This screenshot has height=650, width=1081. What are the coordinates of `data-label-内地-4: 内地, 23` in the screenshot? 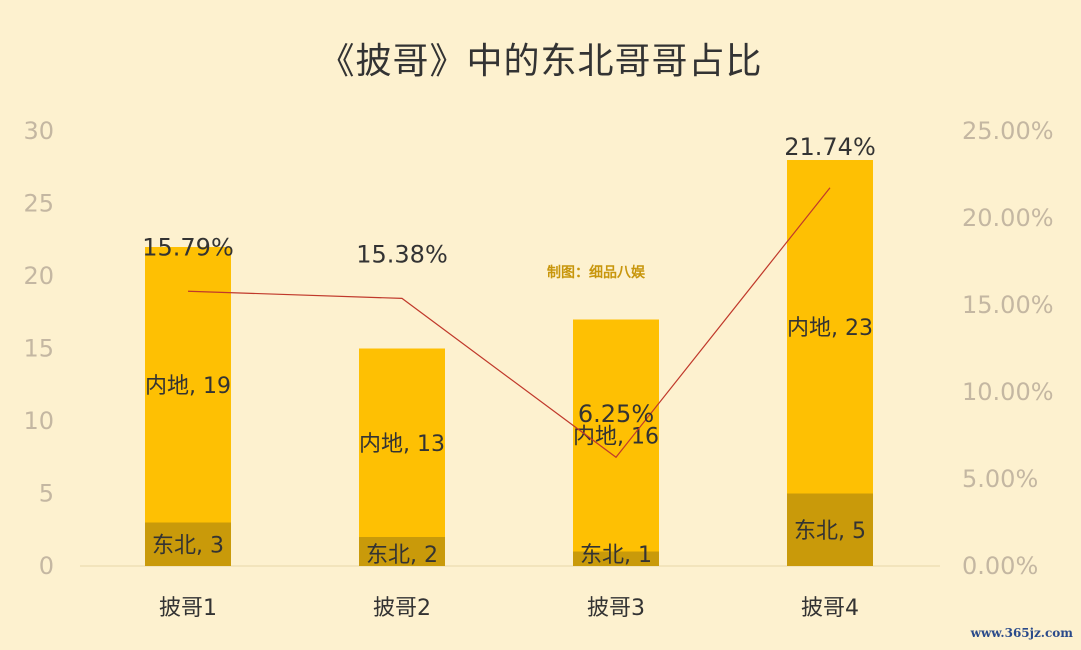 It's located at (830, 328).